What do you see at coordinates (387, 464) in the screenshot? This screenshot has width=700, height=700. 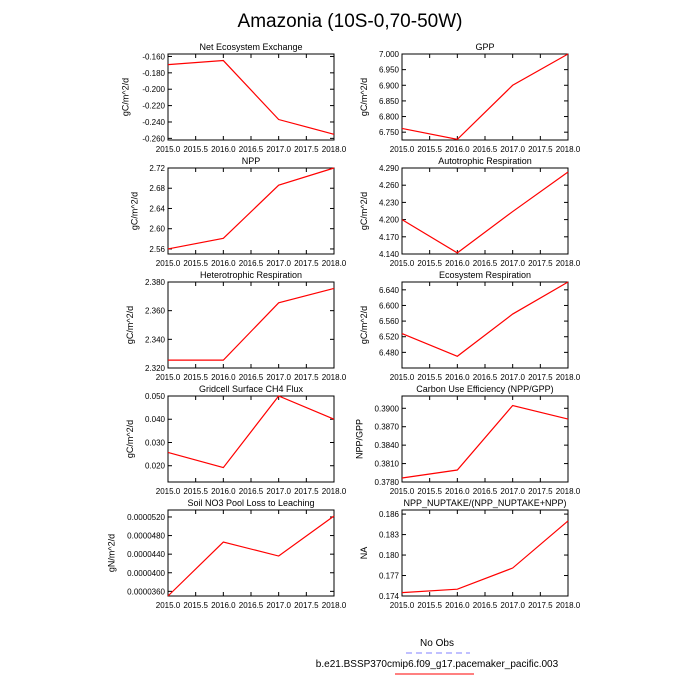 I see `y-tick-label: 0.3810` at bounding box center [387, 464].